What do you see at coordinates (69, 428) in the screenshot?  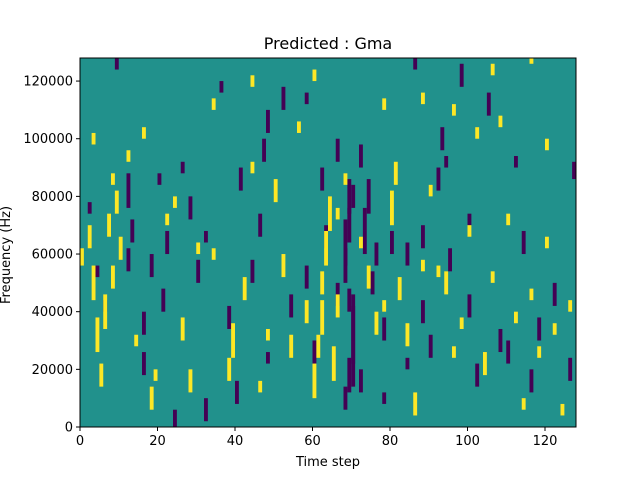 I see `y-tick-label: 0` at bounding box center [69, 428].